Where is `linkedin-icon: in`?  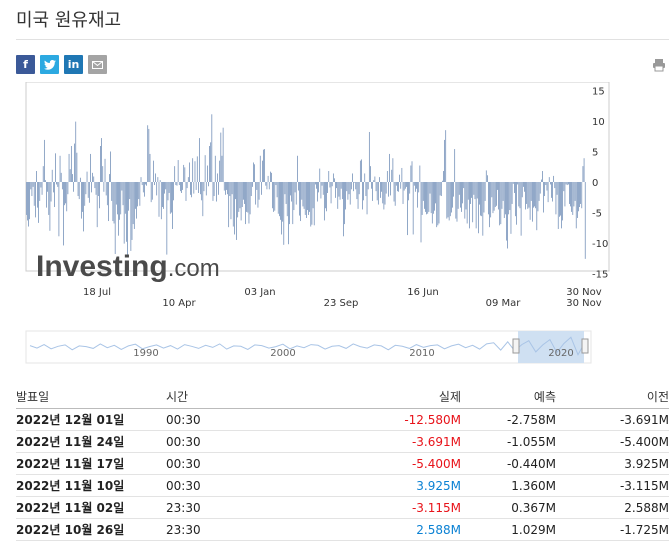
linkedin-icon: in is located at coordinates (73, 64).